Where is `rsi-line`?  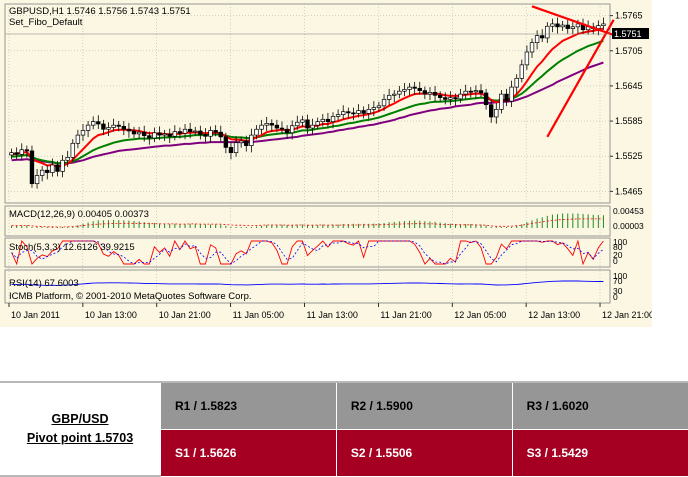
rsi-line is located at coordinates (307, 283).